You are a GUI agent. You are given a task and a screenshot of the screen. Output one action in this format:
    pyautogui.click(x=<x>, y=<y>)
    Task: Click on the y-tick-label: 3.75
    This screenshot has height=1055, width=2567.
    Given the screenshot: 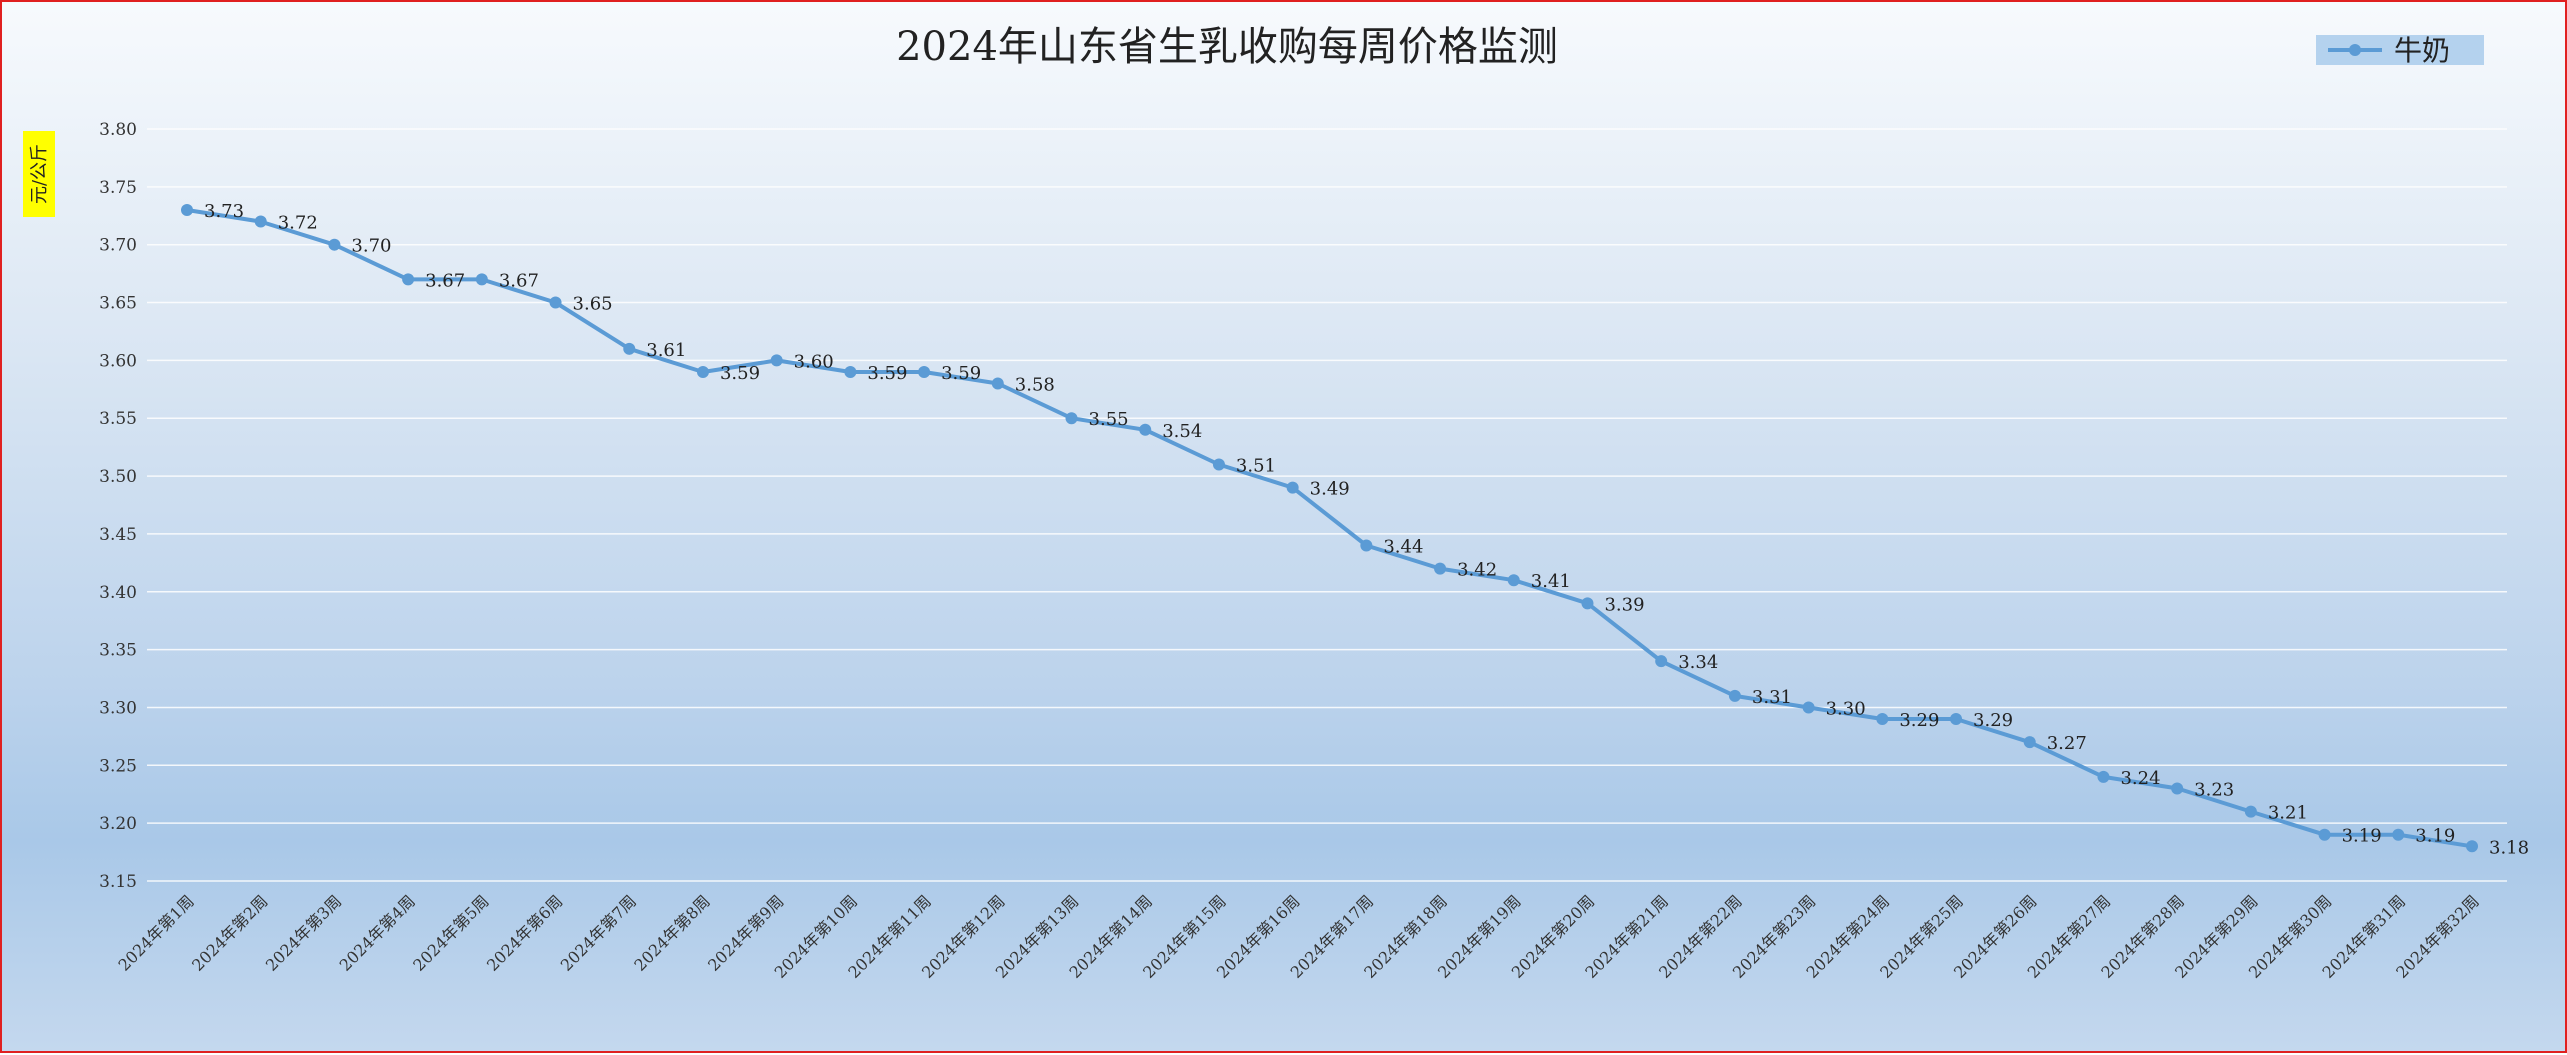 What is the action you would take?
    pyautogui.click(x=118, y=188)
    